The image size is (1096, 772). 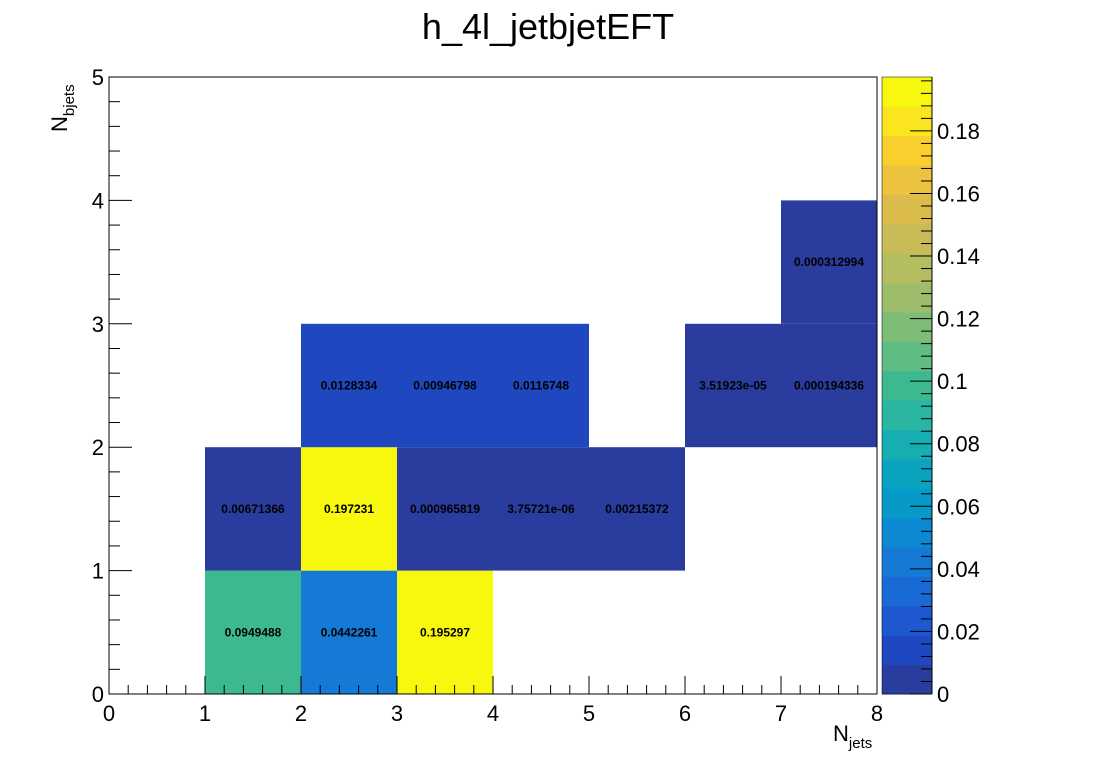 What do you see at coordinates (943, 694) in the screenshot?
I see `colorbar-tick-label: 0` at bounding box center [943, 694].